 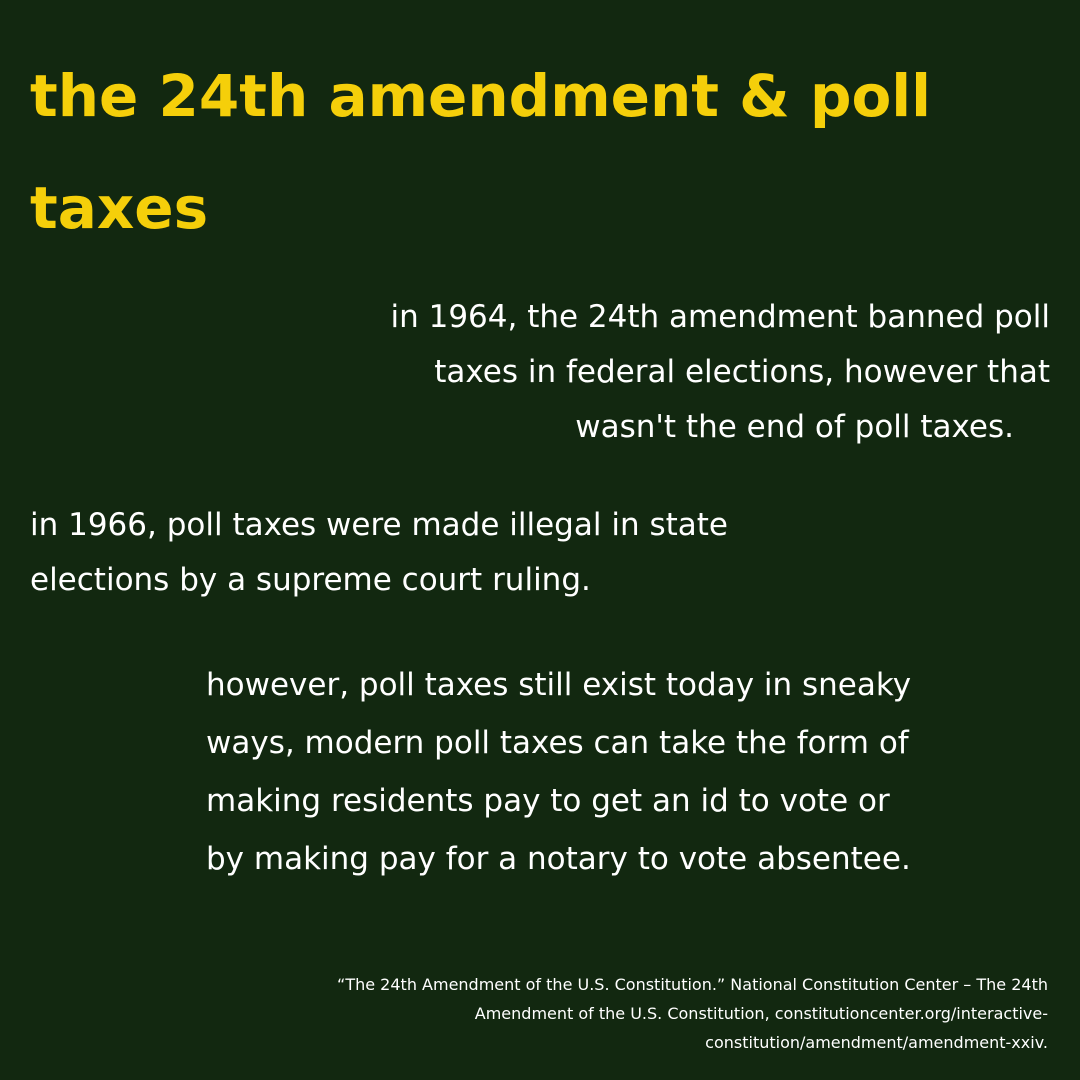 I want to click on paragraph-1964-line-2: taxes in federal elections, however that, so click(x=742, y=372).